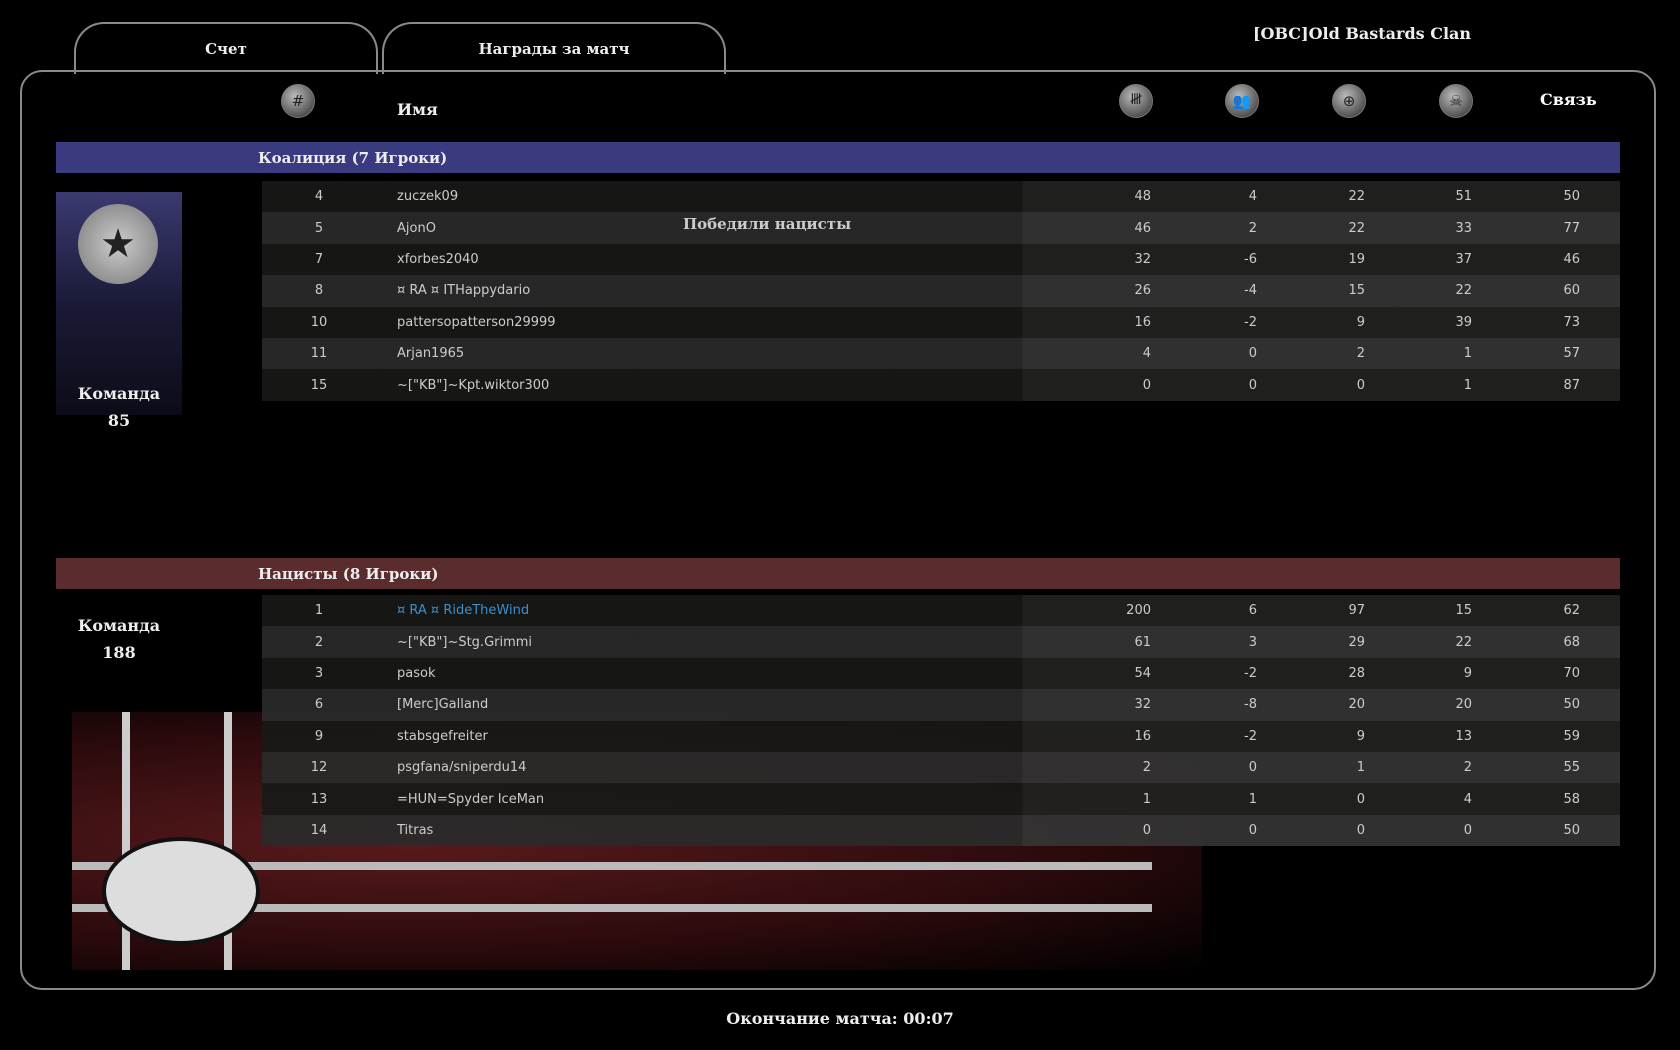 The width and height of the screenshot is (1680, 1050). What do you see at coordinates (118, 244) in the screenshot?
I see `eagle-emblem-icon: ★` at bounding box center [118, 244].